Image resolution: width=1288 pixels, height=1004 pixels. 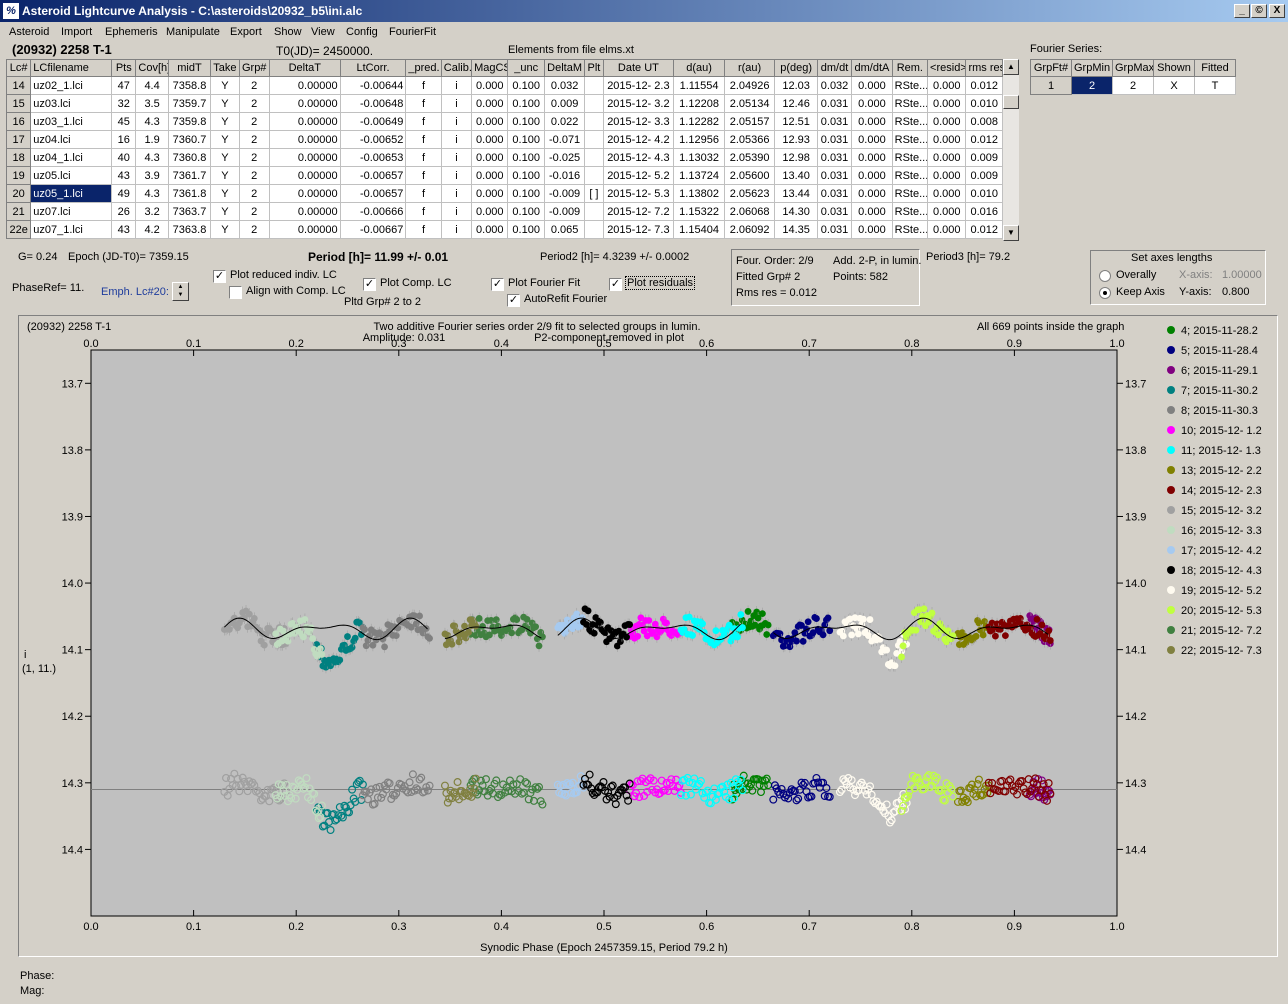 I want to click on table-cell: 3.5, so click(x=152, y=103).